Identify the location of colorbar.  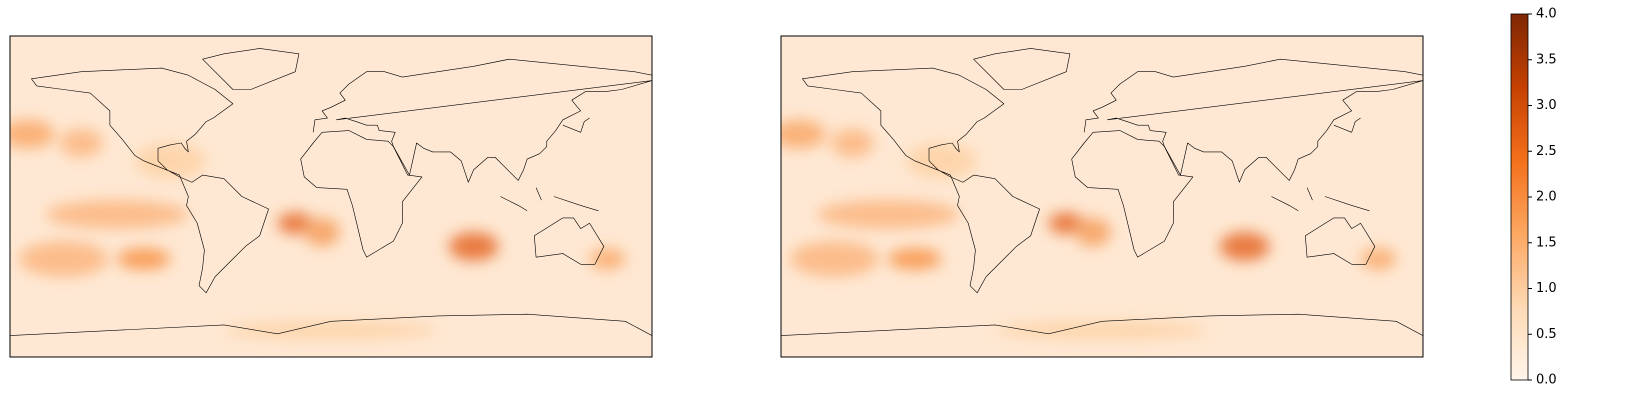
(1519, 197).